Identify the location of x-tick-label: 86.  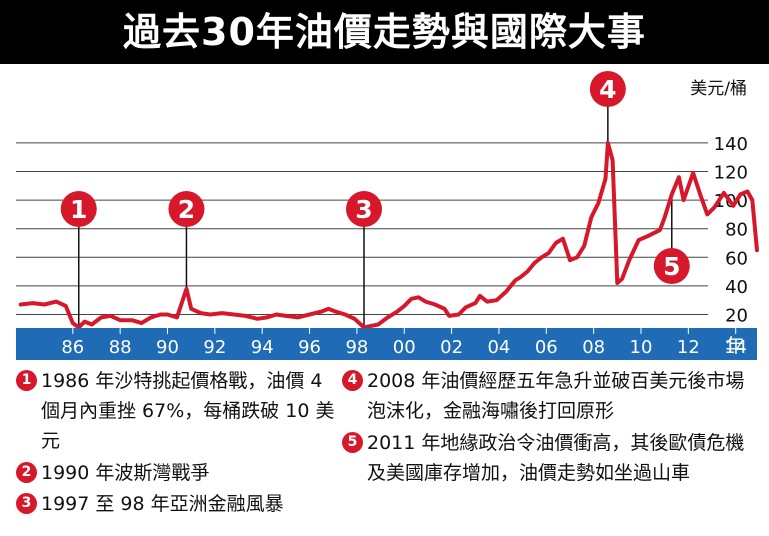
(72, 347).